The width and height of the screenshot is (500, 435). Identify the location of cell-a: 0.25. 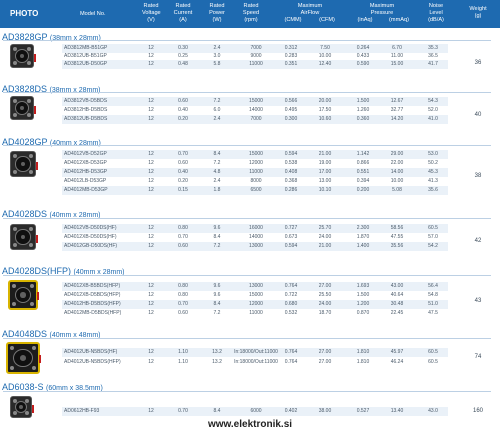
(183, 56).